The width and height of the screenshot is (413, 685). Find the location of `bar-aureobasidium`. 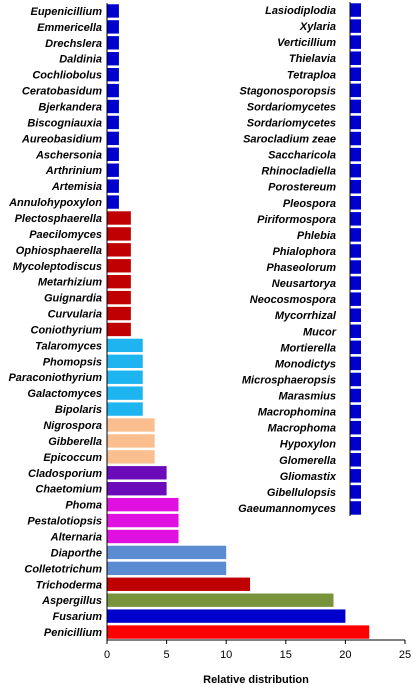

bar-aureobasidium is located at coordinates (113, 138).